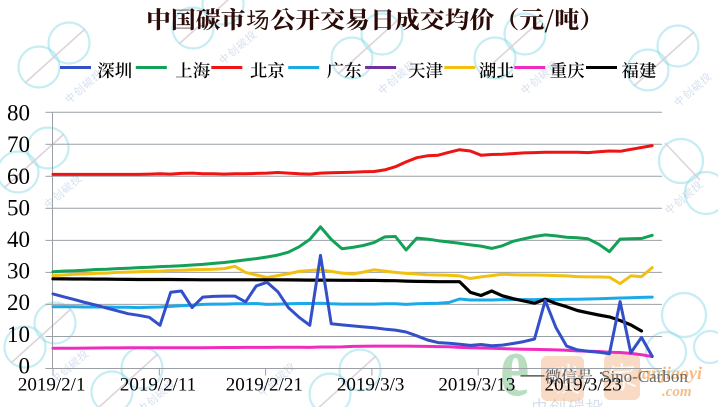 The width and height of the screenshot is (718, 407). Describe the element at coordinates (18, 302) in the screenshot. I see `svg-text: 20` at that location.